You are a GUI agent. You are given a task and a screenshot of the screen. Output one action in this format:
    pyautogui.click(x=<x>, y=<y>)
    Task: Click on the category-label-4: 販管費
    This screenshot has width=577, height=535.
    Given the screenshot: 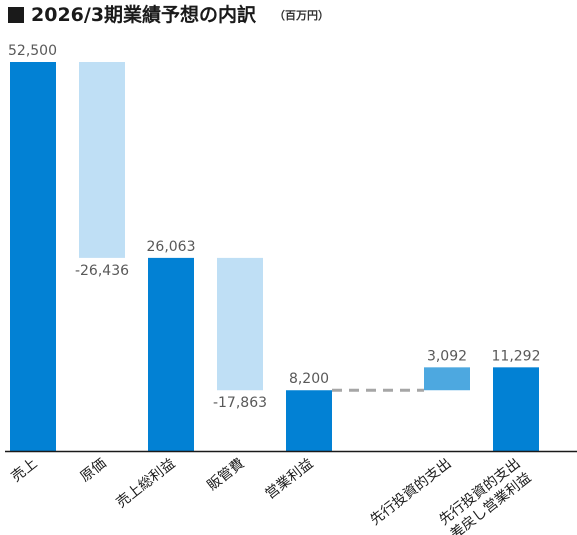 What is the action you would take?
    pyautogui.click(x=226, y=475)
    